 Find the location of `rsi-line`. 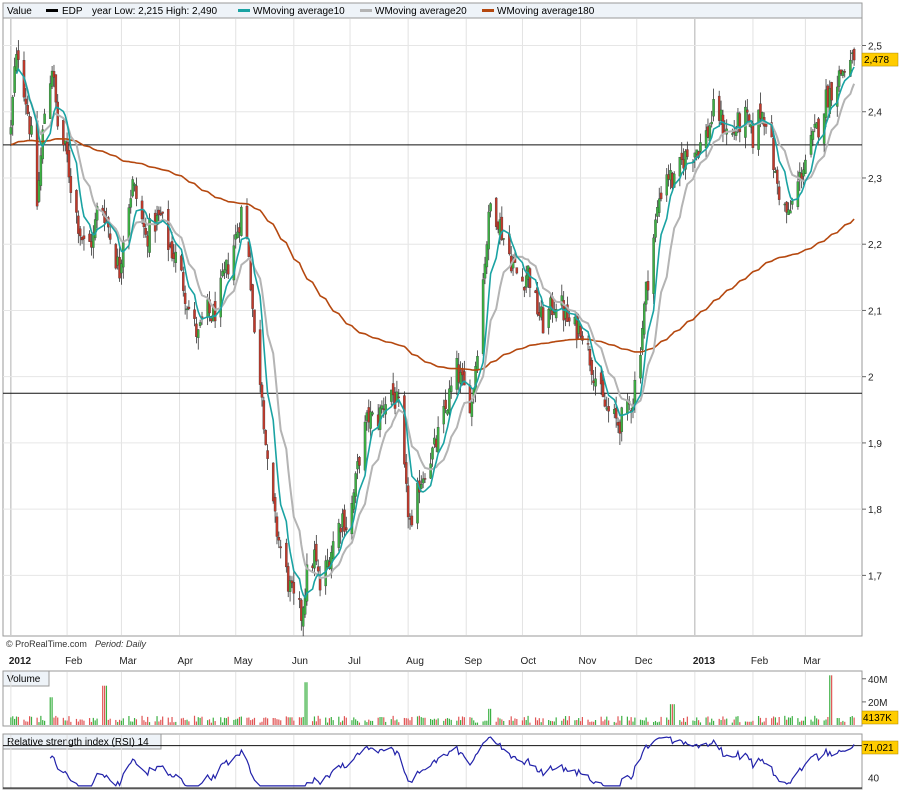

rsi-line is located at coordinates (452, 761).